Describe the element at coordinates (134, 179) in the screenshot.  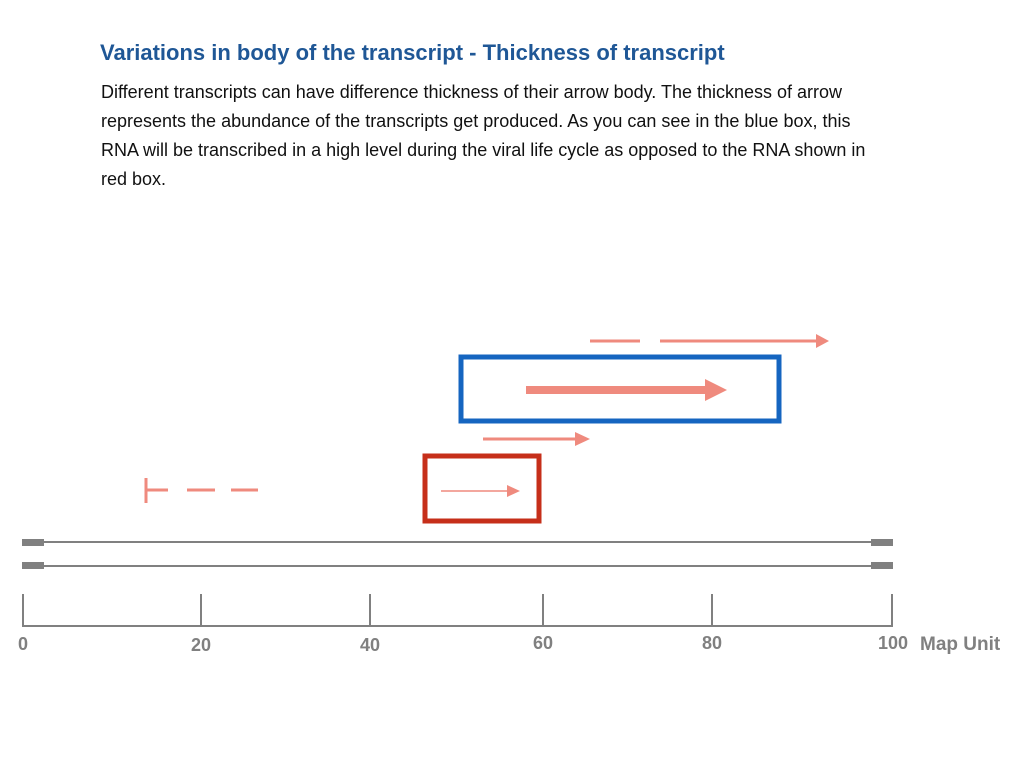
I see `body-line-4: red box.` at that location.